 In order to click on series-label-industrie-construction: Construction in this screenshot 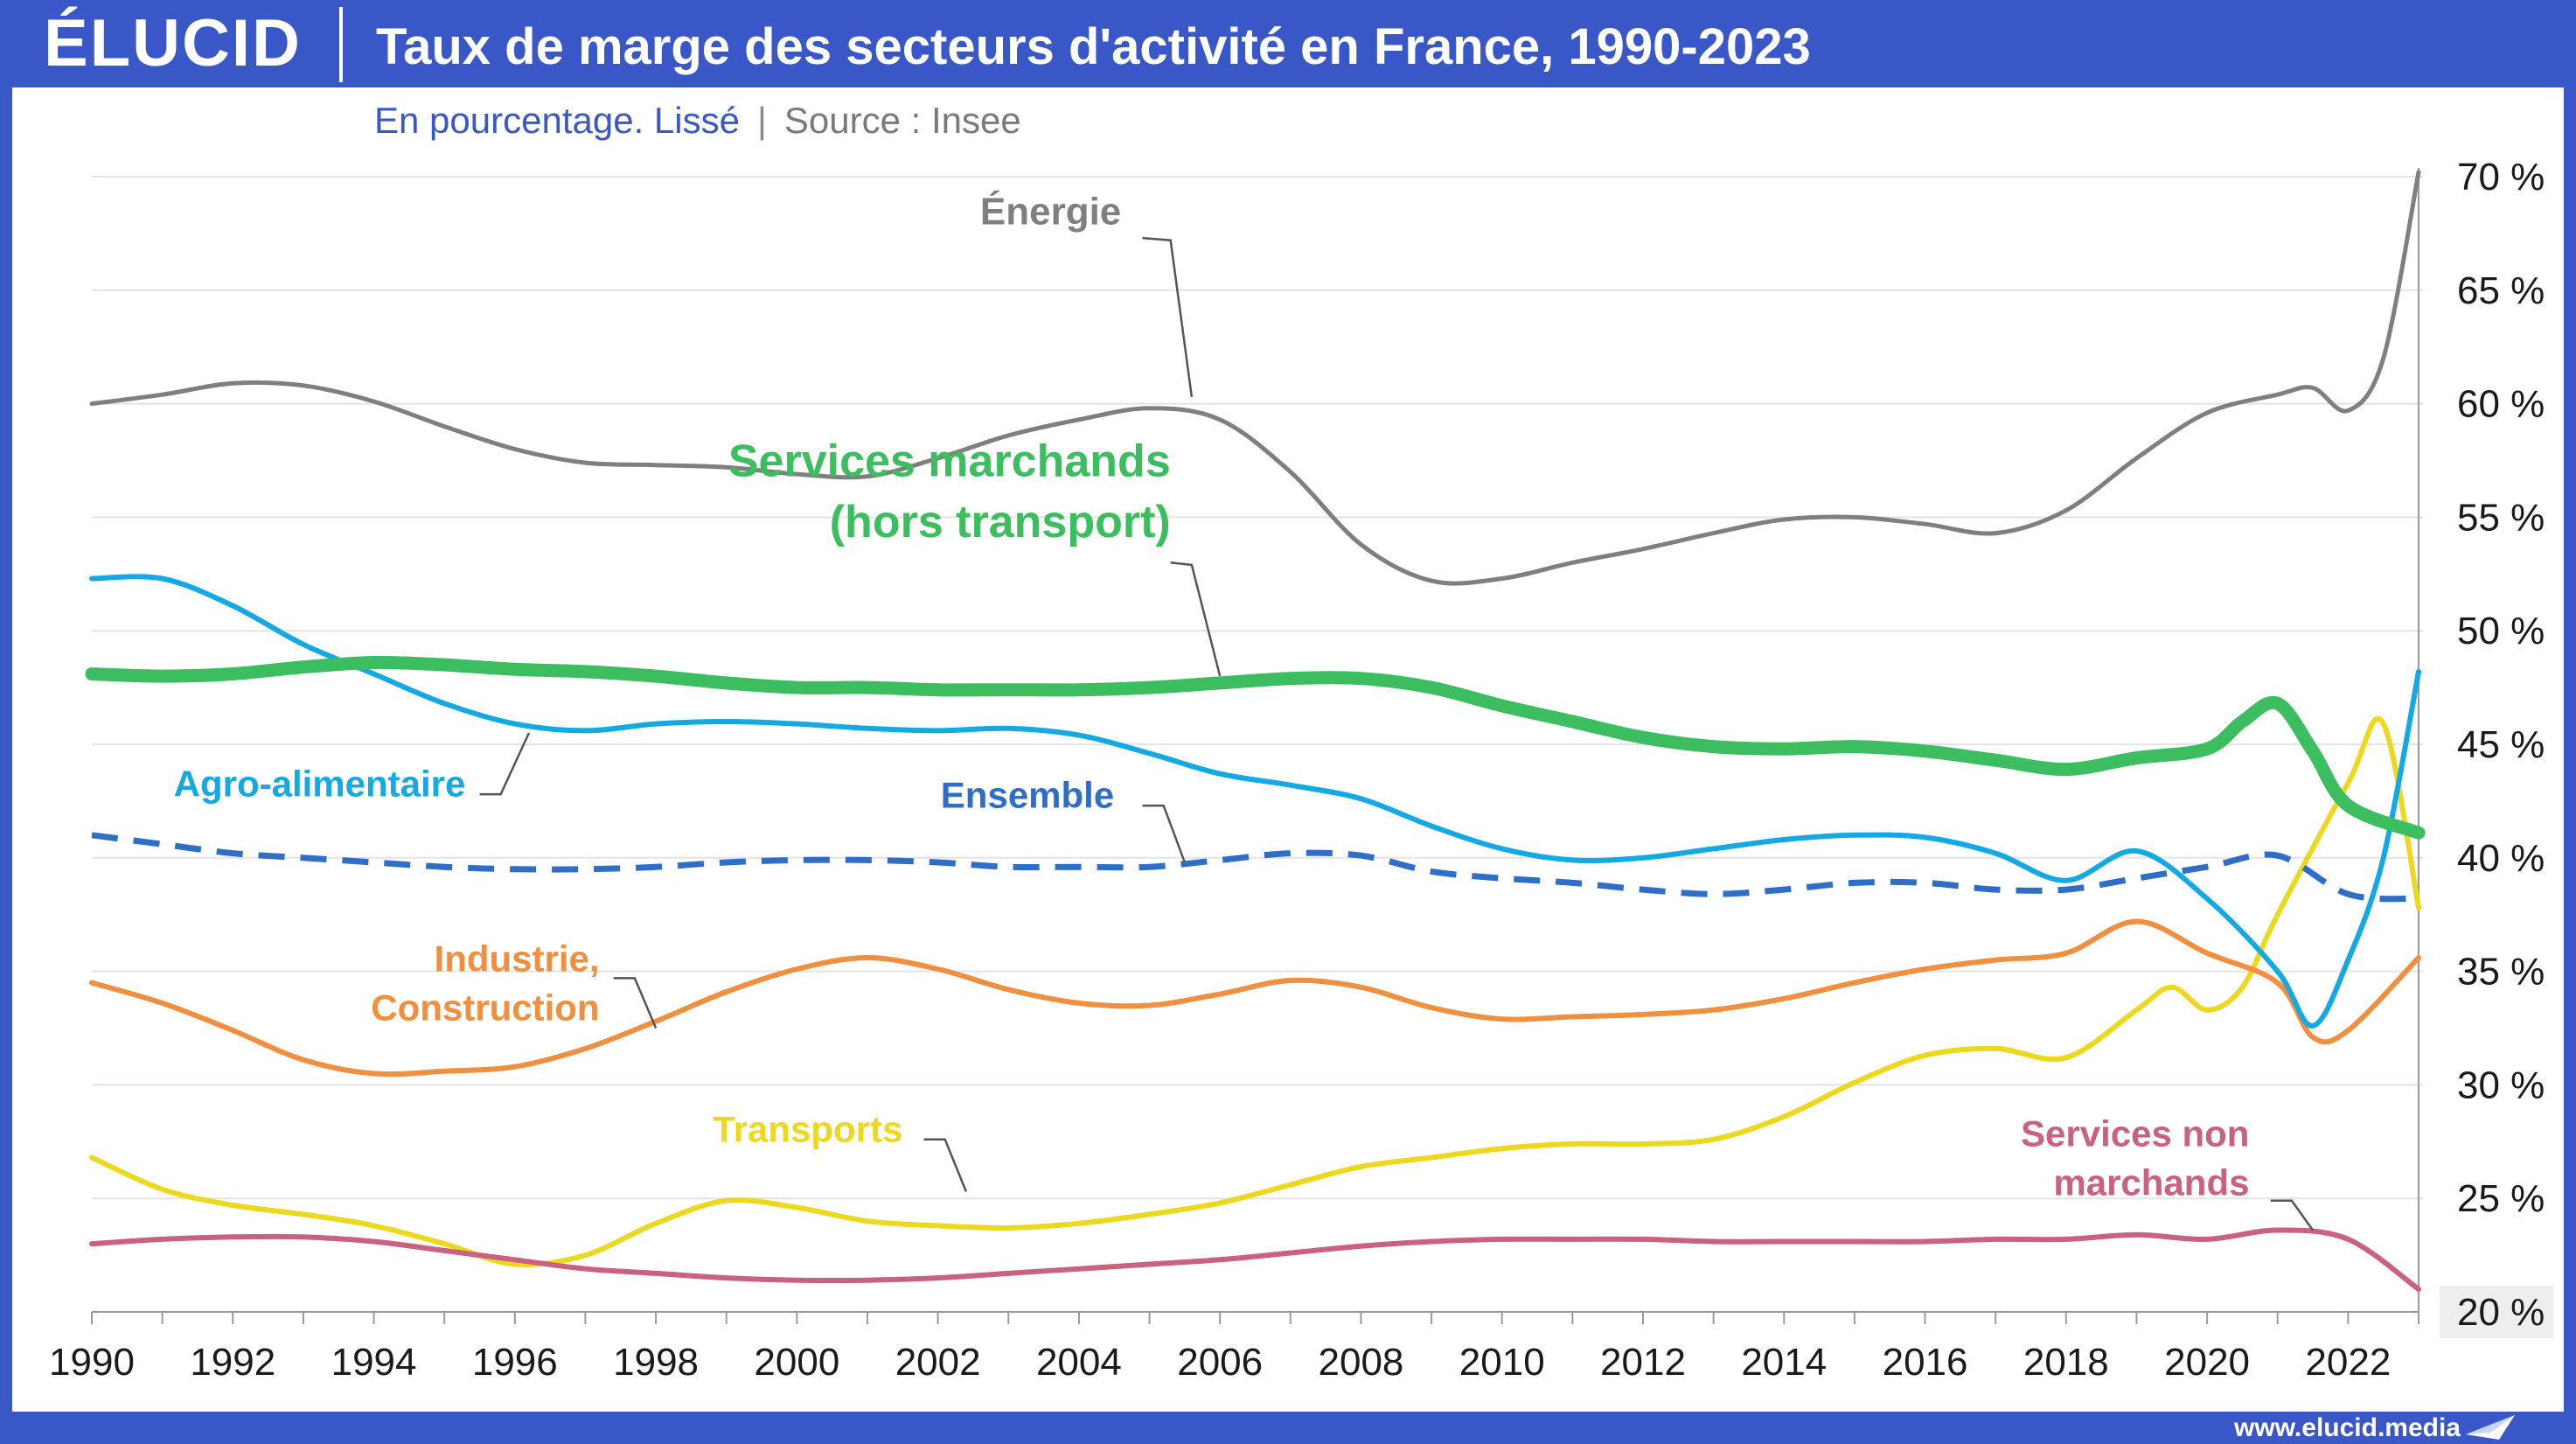, I will do `click(485, 1007)`.